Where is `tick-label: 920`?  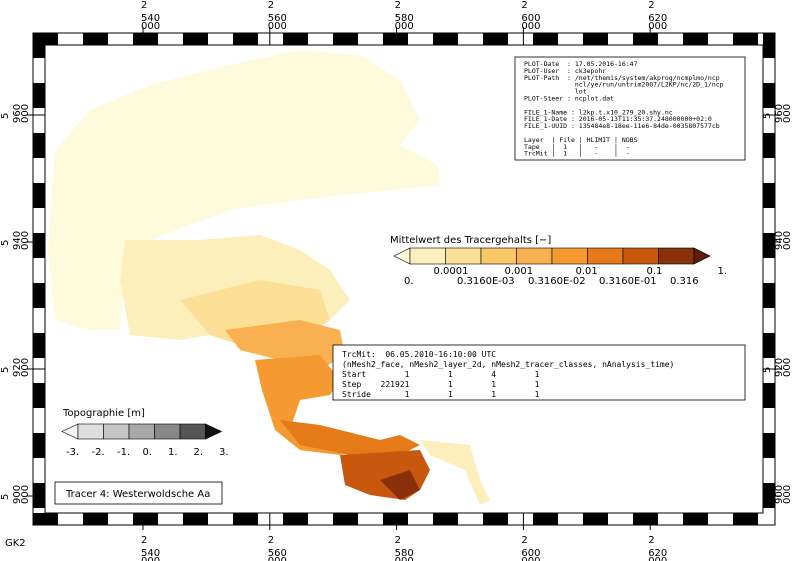 tick-label: 920 is located at coordinates (17, 367).